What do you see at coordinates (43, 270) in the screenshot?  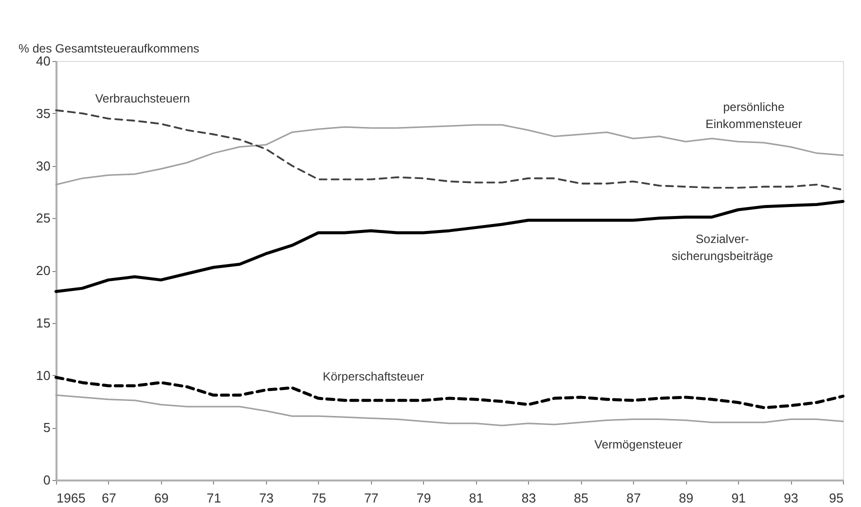 I see `y-tick-label: 20` at bounding box center [43, 270].